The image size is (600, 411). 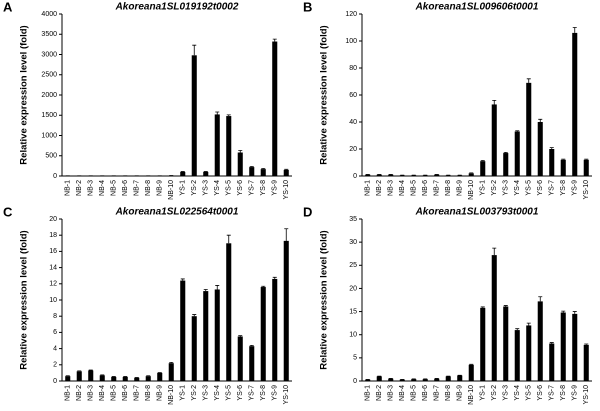 What do you see at coordinates (353, 149) in the screenshot?
I see `y-tick-label: 20` at bounding box center [353, 149].